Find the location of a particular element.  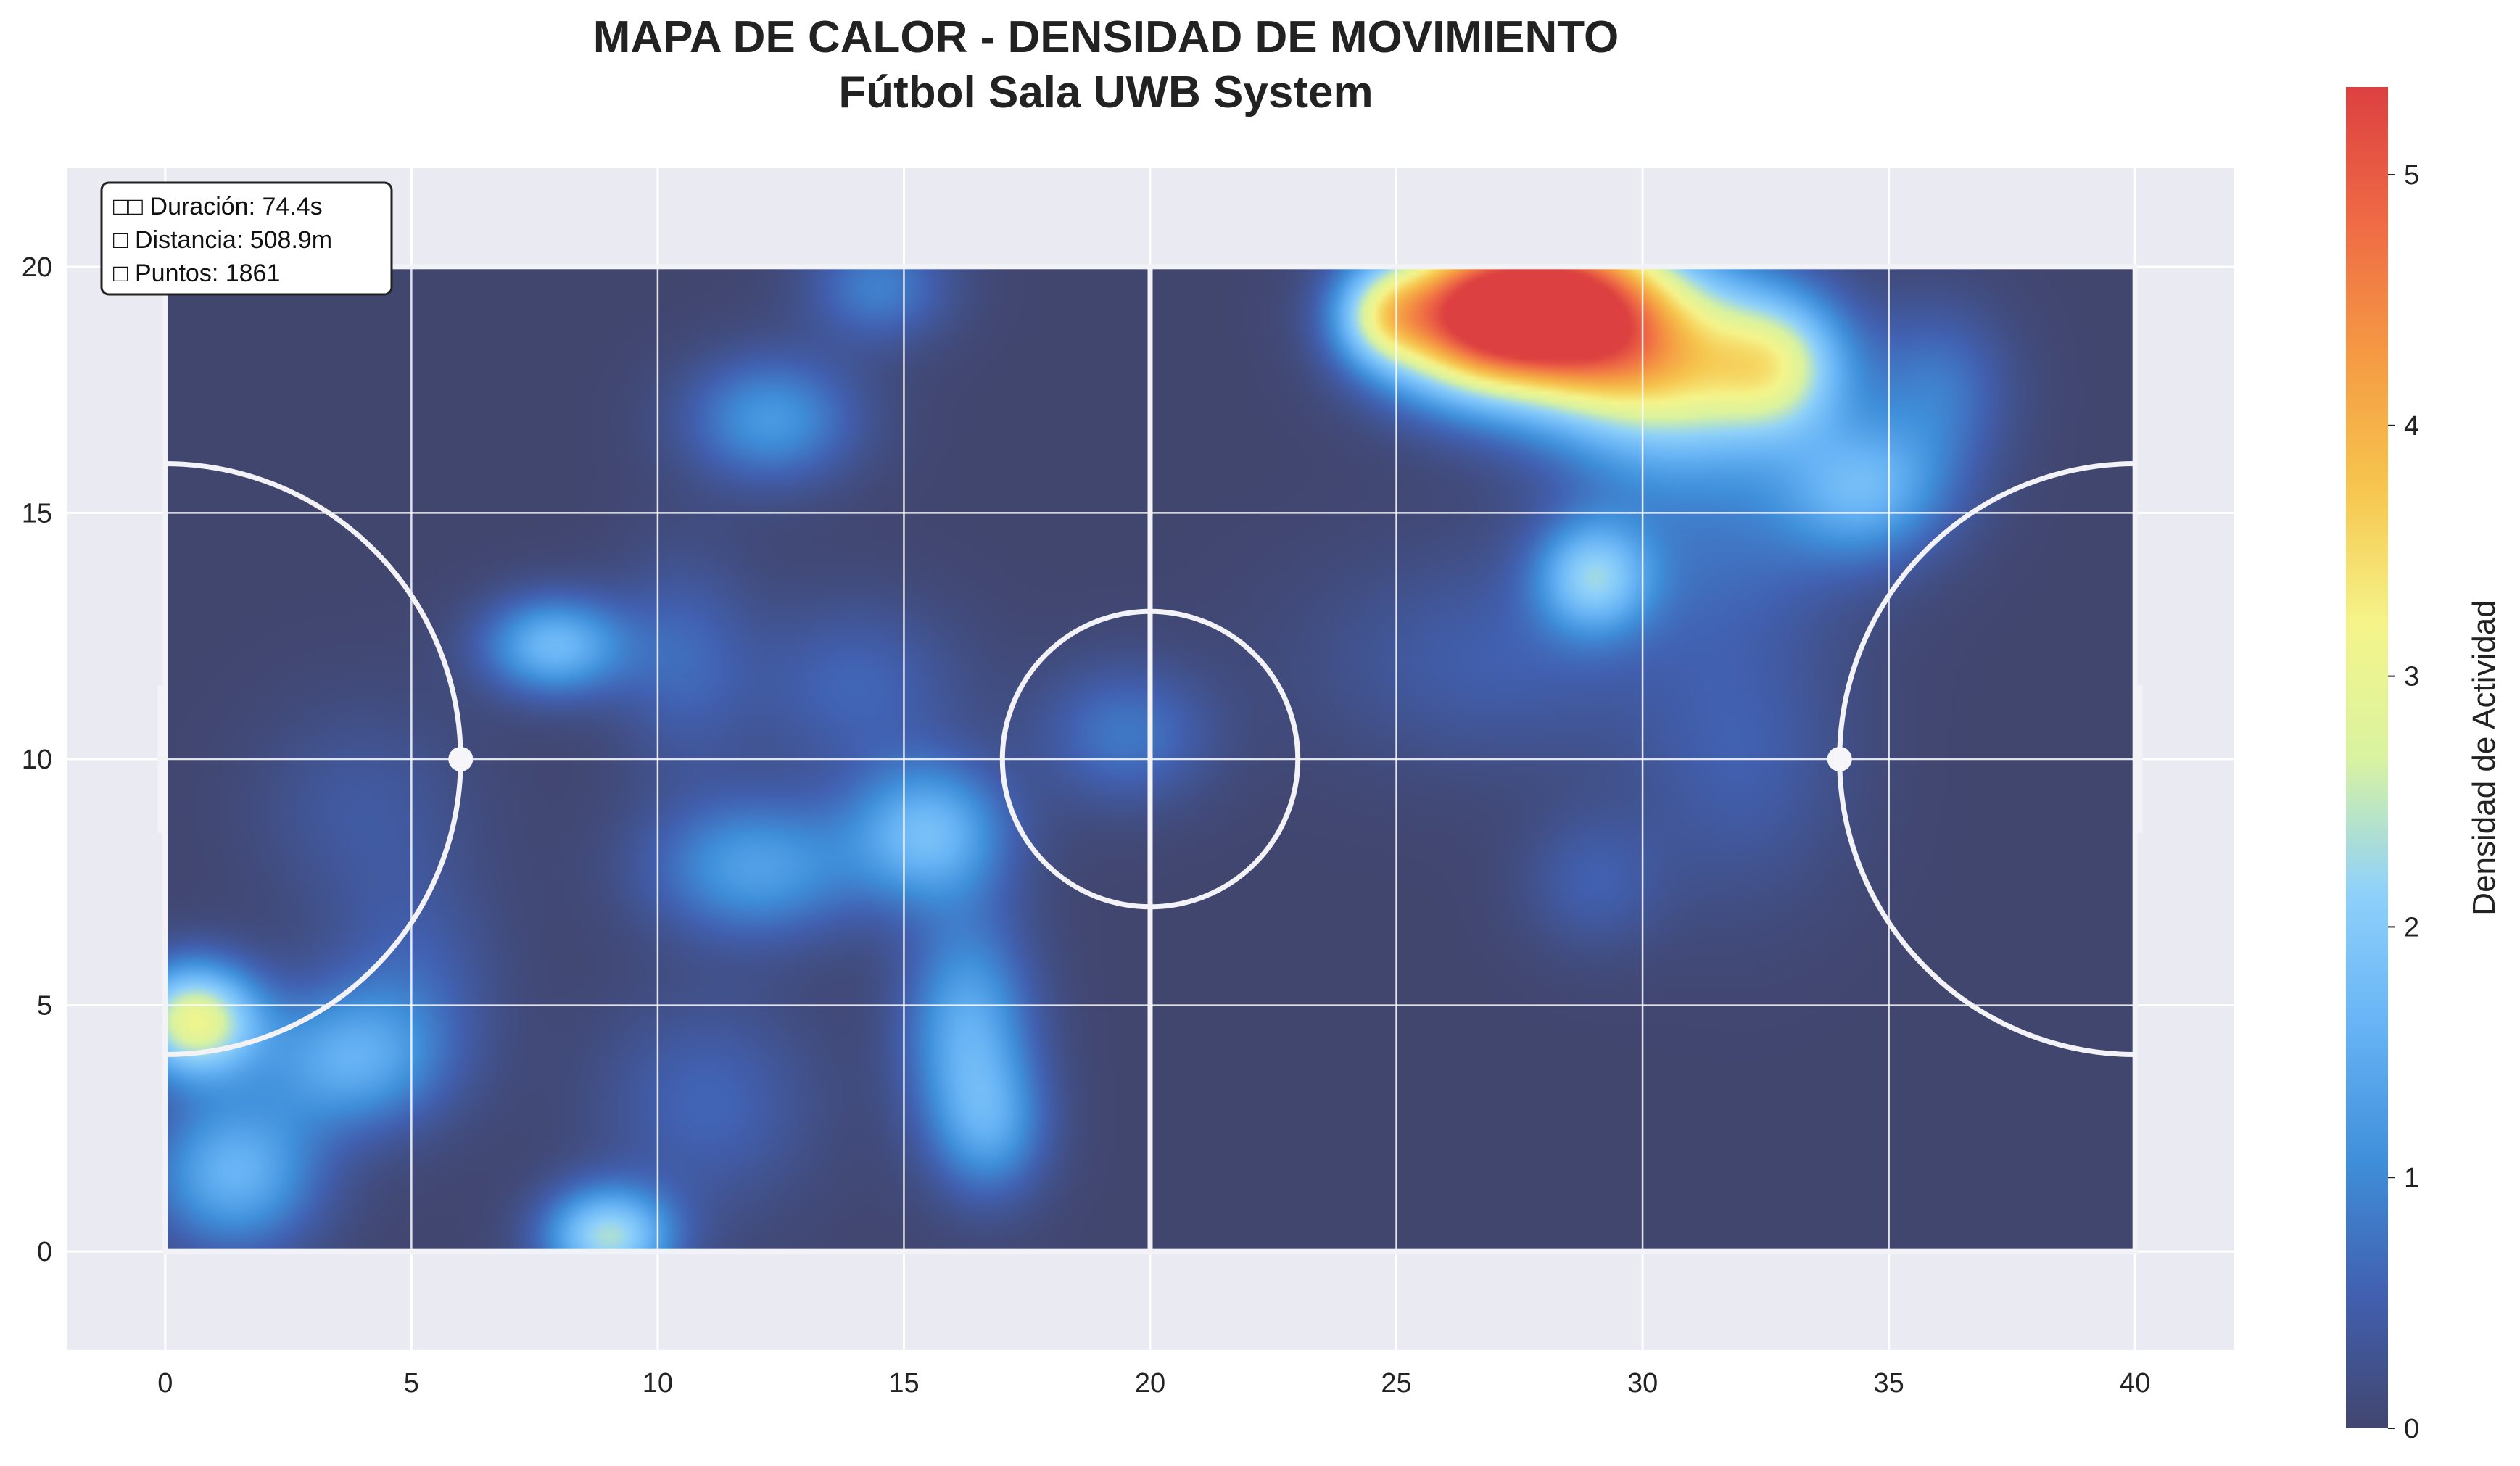

y-tick-label: 5 is located at coordinates (44, 1006).